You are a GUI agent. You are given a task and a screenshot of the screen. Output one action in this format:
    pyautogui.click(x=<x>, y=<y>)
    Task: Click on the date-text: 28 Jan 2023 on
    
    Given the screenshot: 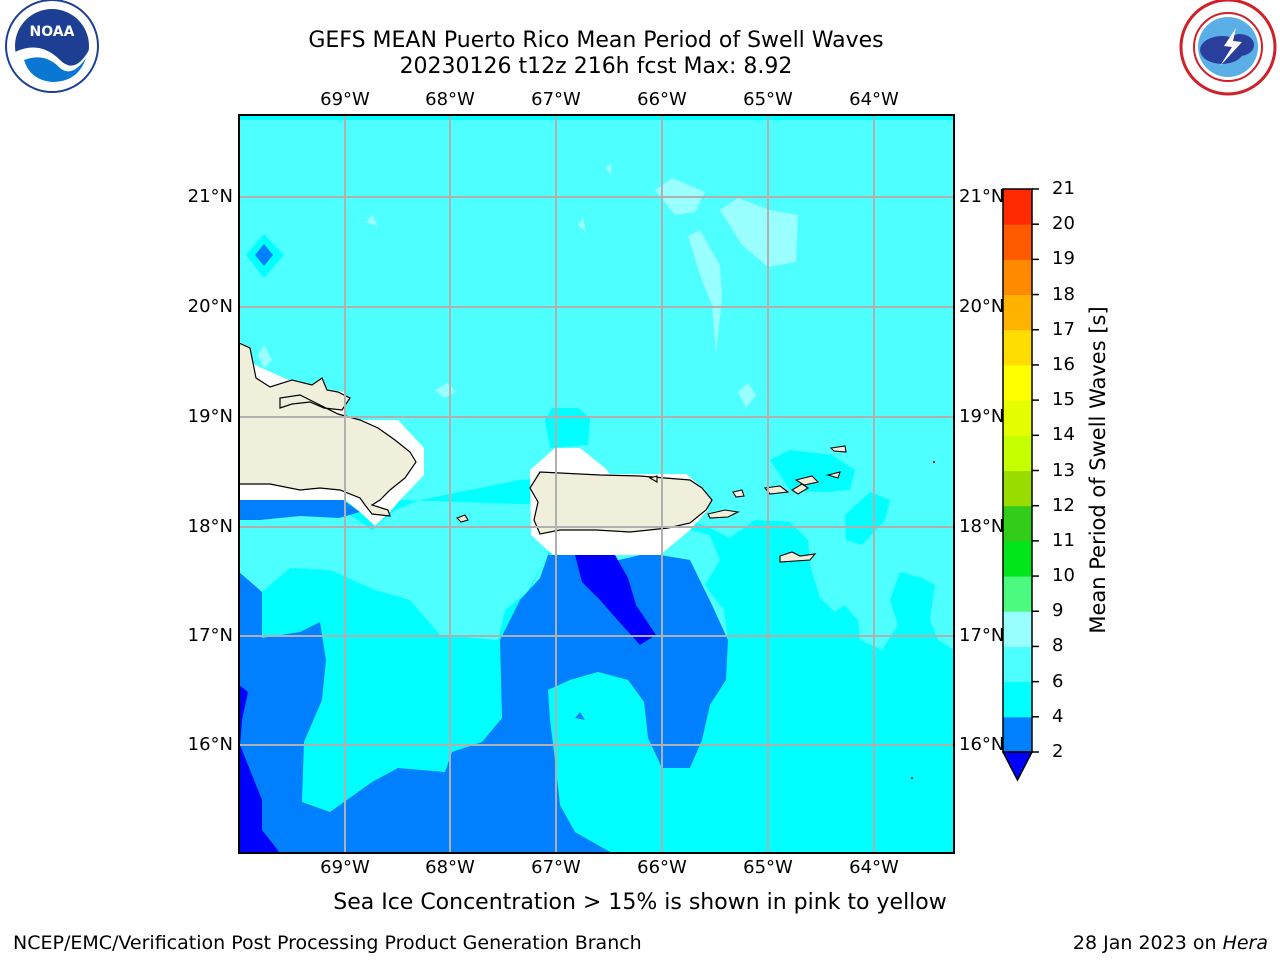 What is the action you would take?
    pyautogui.click(x=1147, y=943)
    